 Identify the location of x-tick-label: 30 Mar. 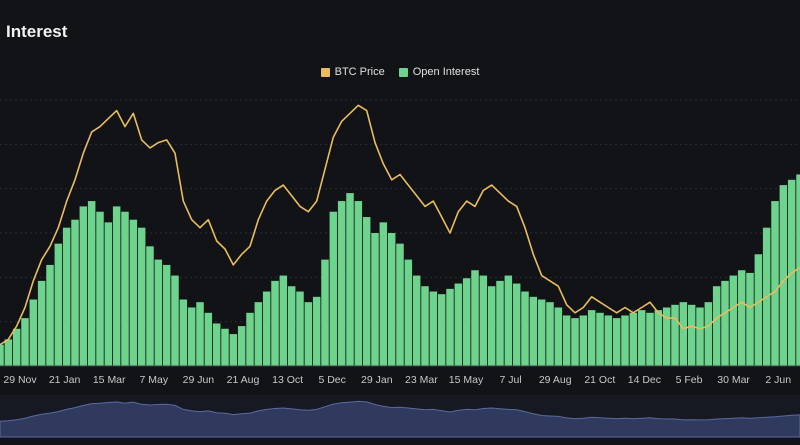
(733, 380).